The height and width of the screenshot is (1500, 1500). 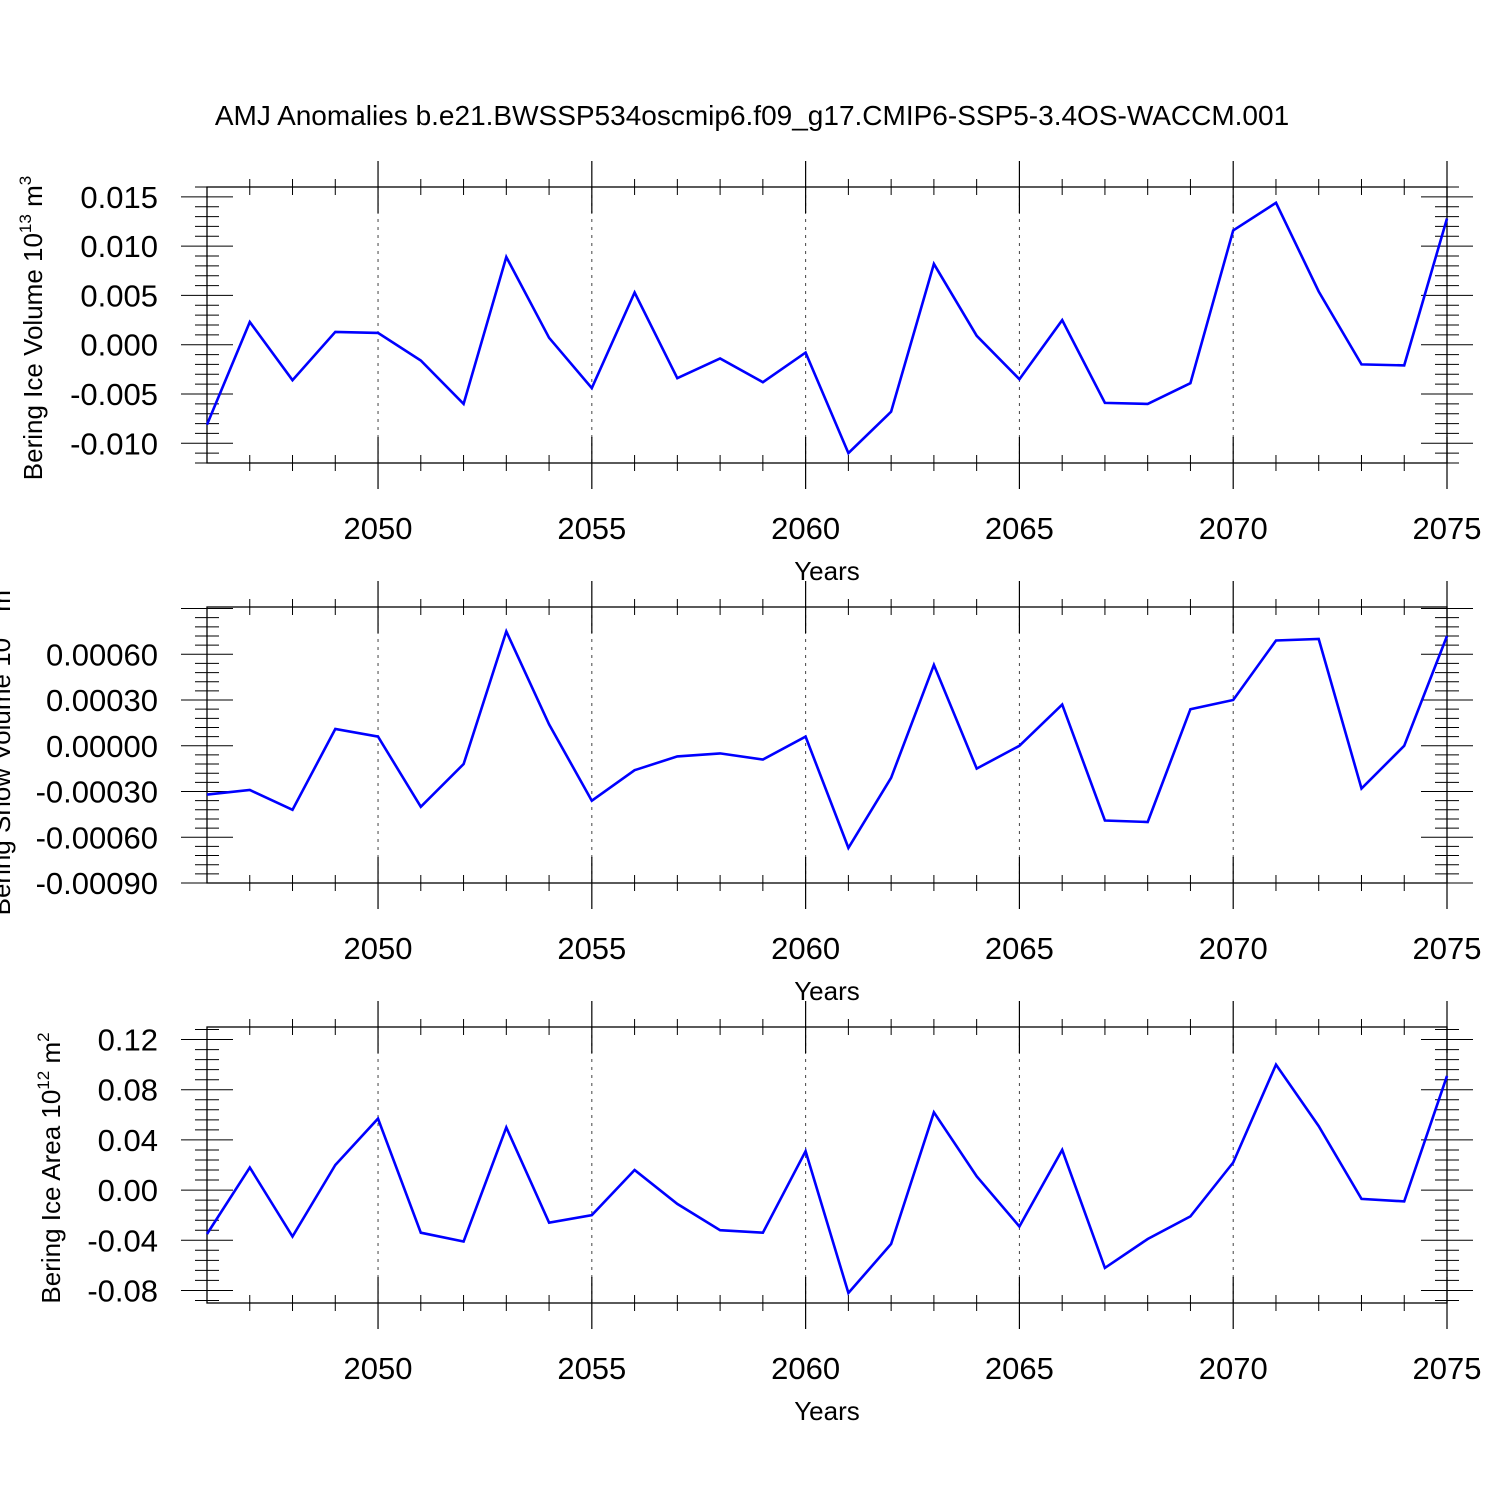 I want to click on y-axis-label: Bering Ice Area 1012 m2, so click(x=50, y=1167).